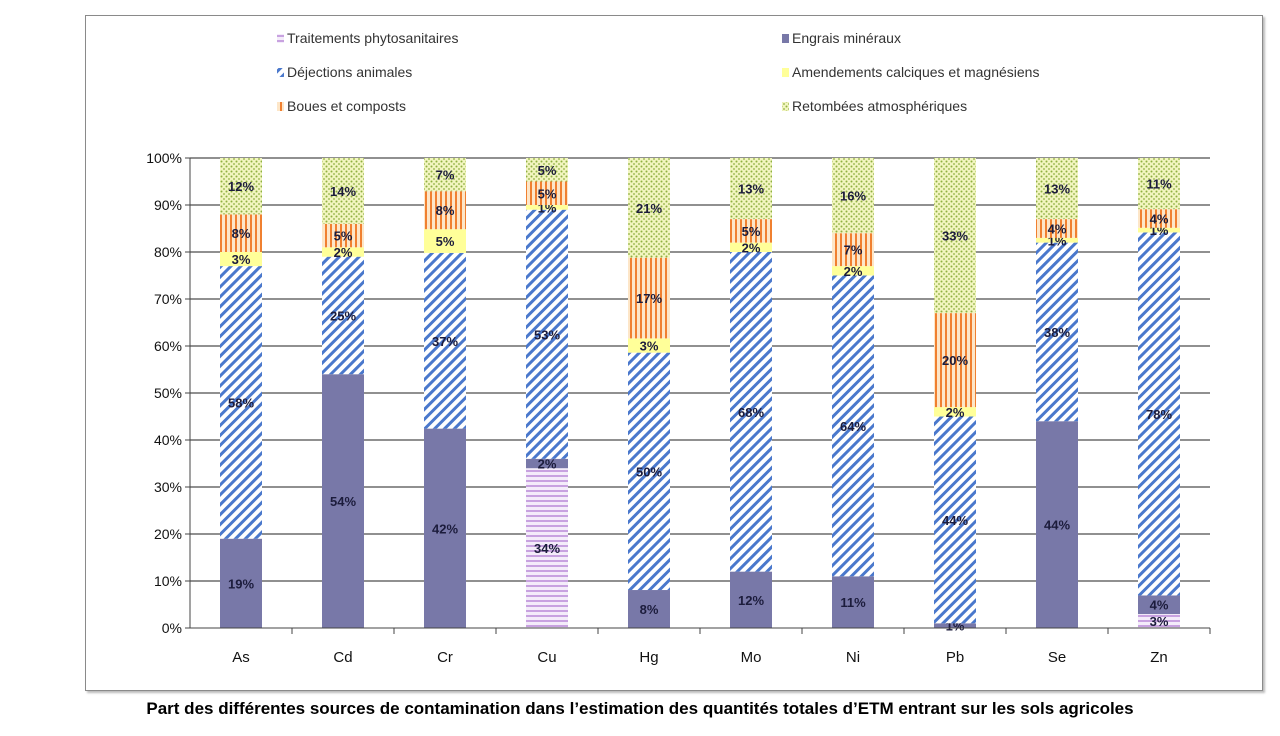 Image resolution: width=1280 pixels, height=736 pixels. I want to click on data-label: 42%, so click(445, 528).